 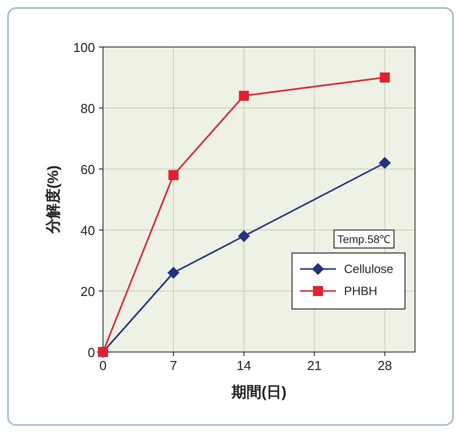 I want to click on x-axis-title: 期間(日), so click(x=258, y=392).